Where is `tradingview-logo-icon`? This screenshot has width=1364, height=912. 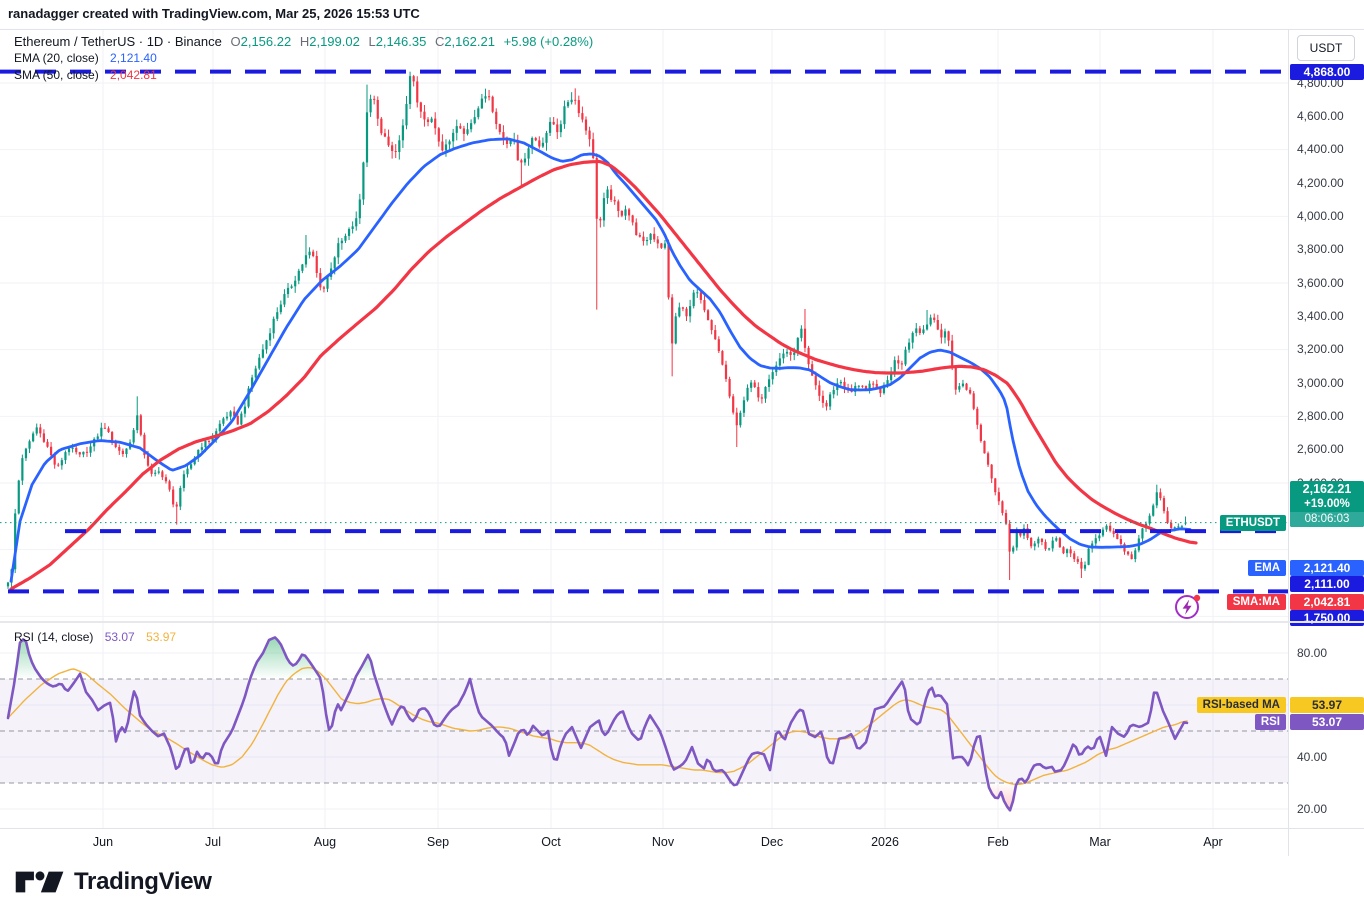 tradingview-logo-icon is located at coordinates (39, 882).